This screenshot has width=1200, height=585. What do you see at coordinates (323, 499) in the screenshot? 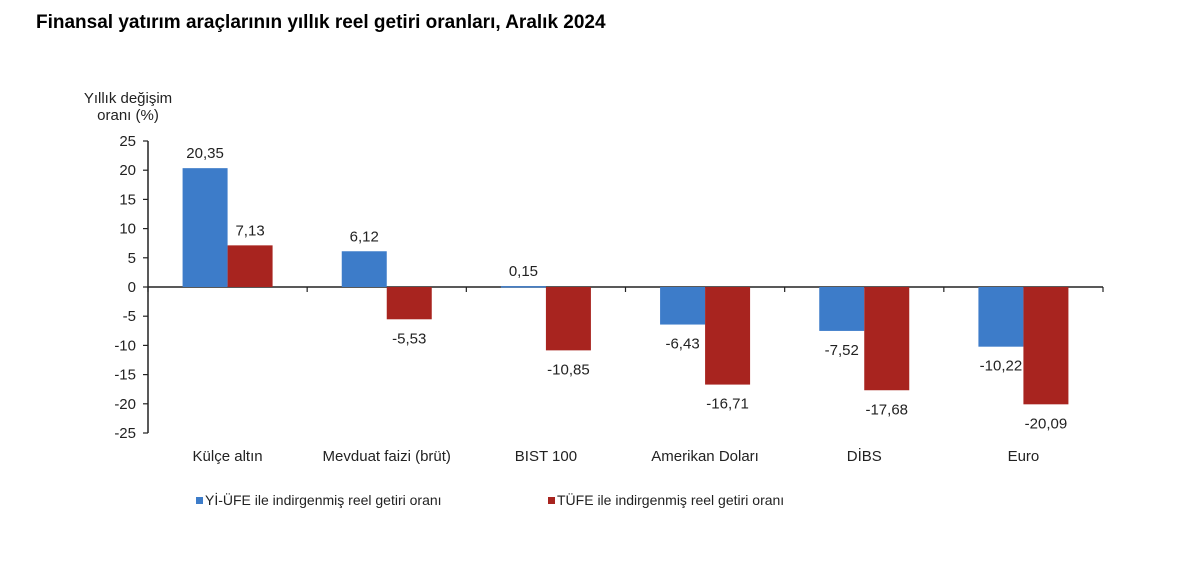
I see `legend-entry: Yİ-ÜFE ile indirgenmiş reel getiri oranı` at bounding box center [323, 499].